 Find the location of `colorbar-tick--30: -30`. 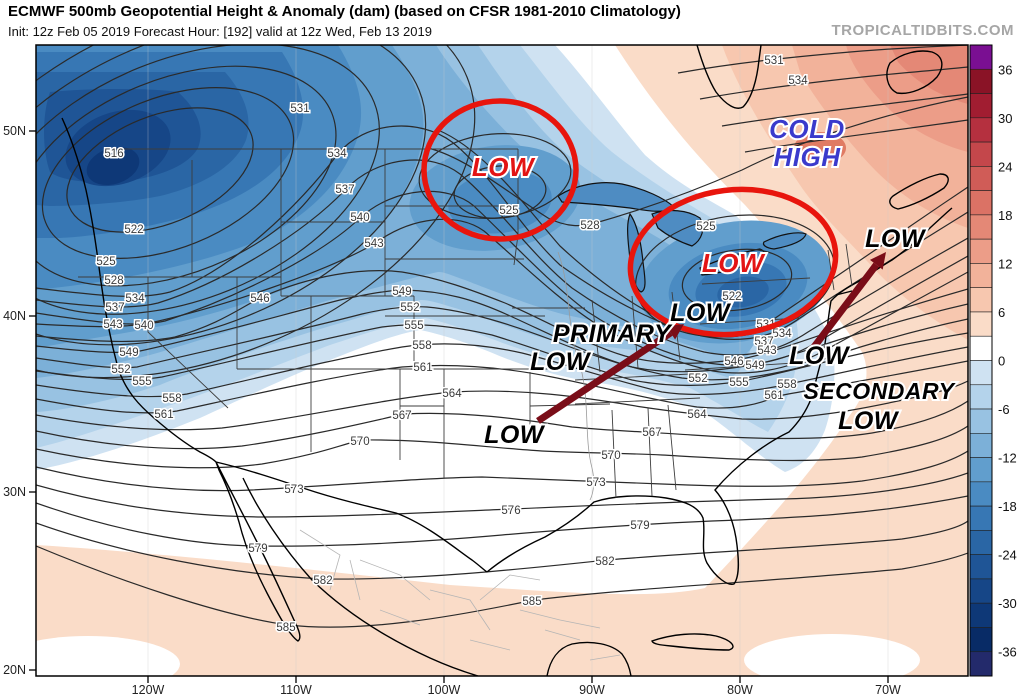

colorbar-tick--30: -30 is located at coordinates (1007, 603).